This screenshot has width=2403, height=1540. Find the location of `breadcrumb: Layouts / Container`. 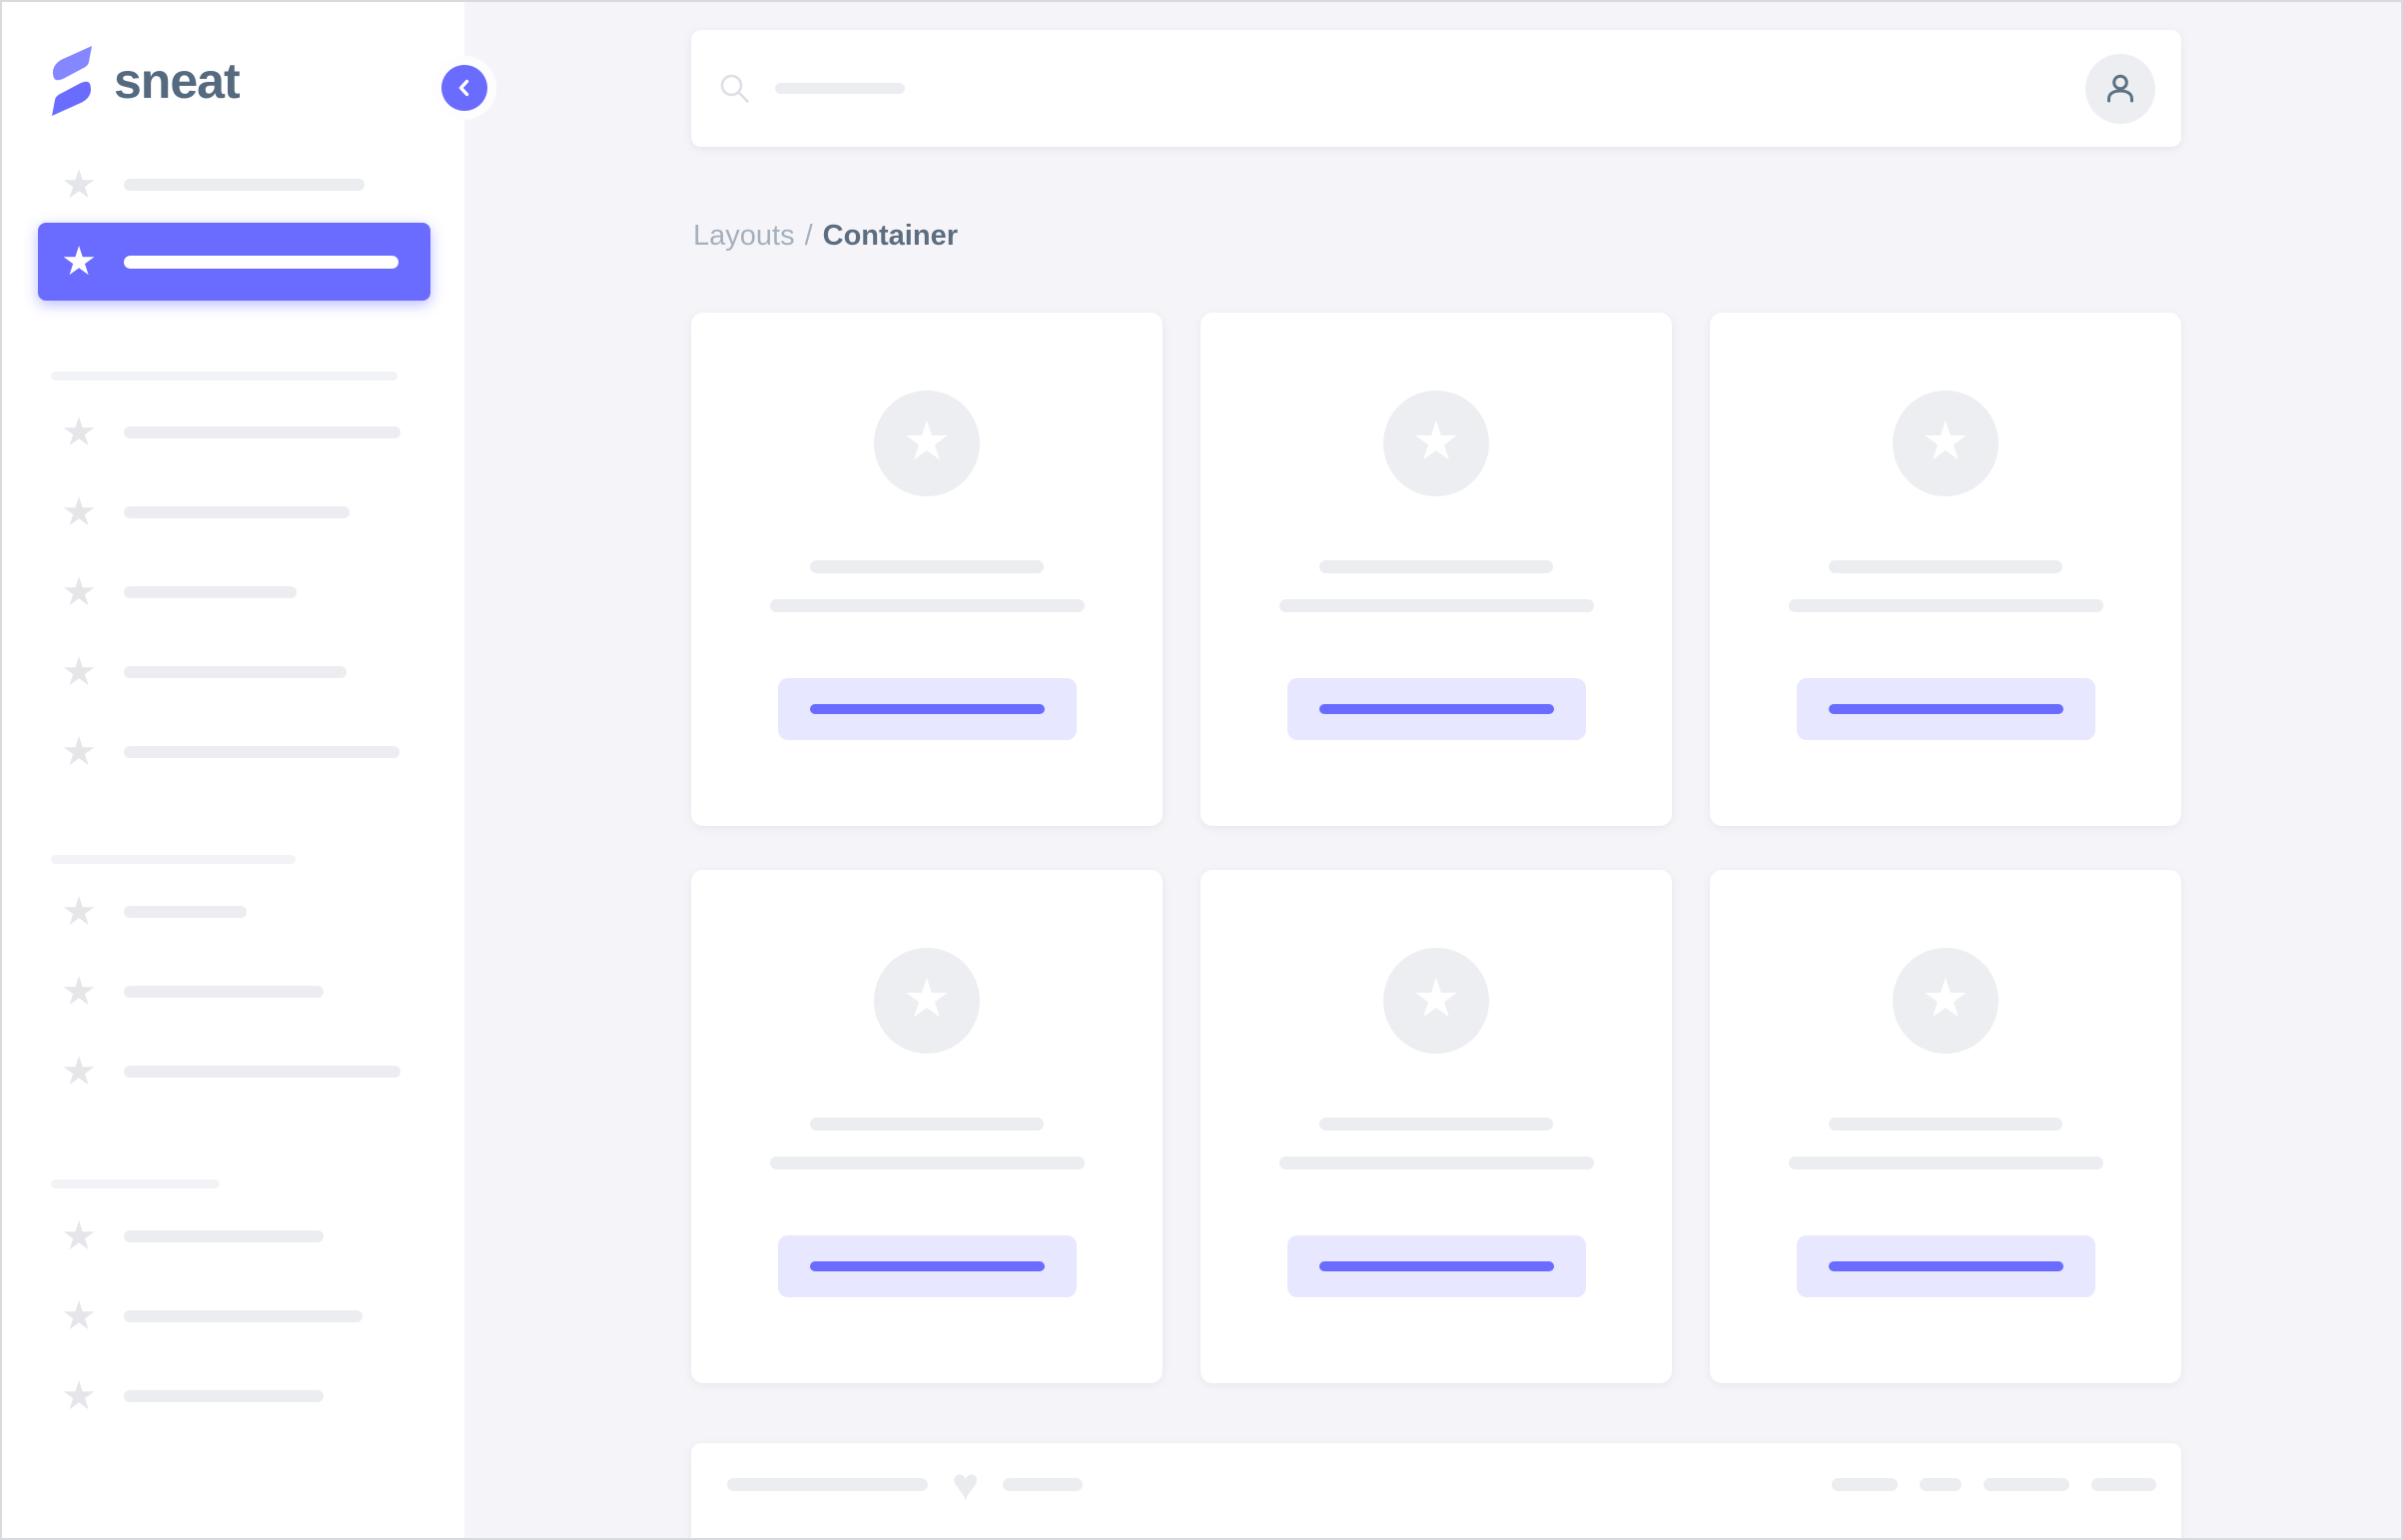

breadcrumb: Layouts / Container is located at coordinates (825, 237).